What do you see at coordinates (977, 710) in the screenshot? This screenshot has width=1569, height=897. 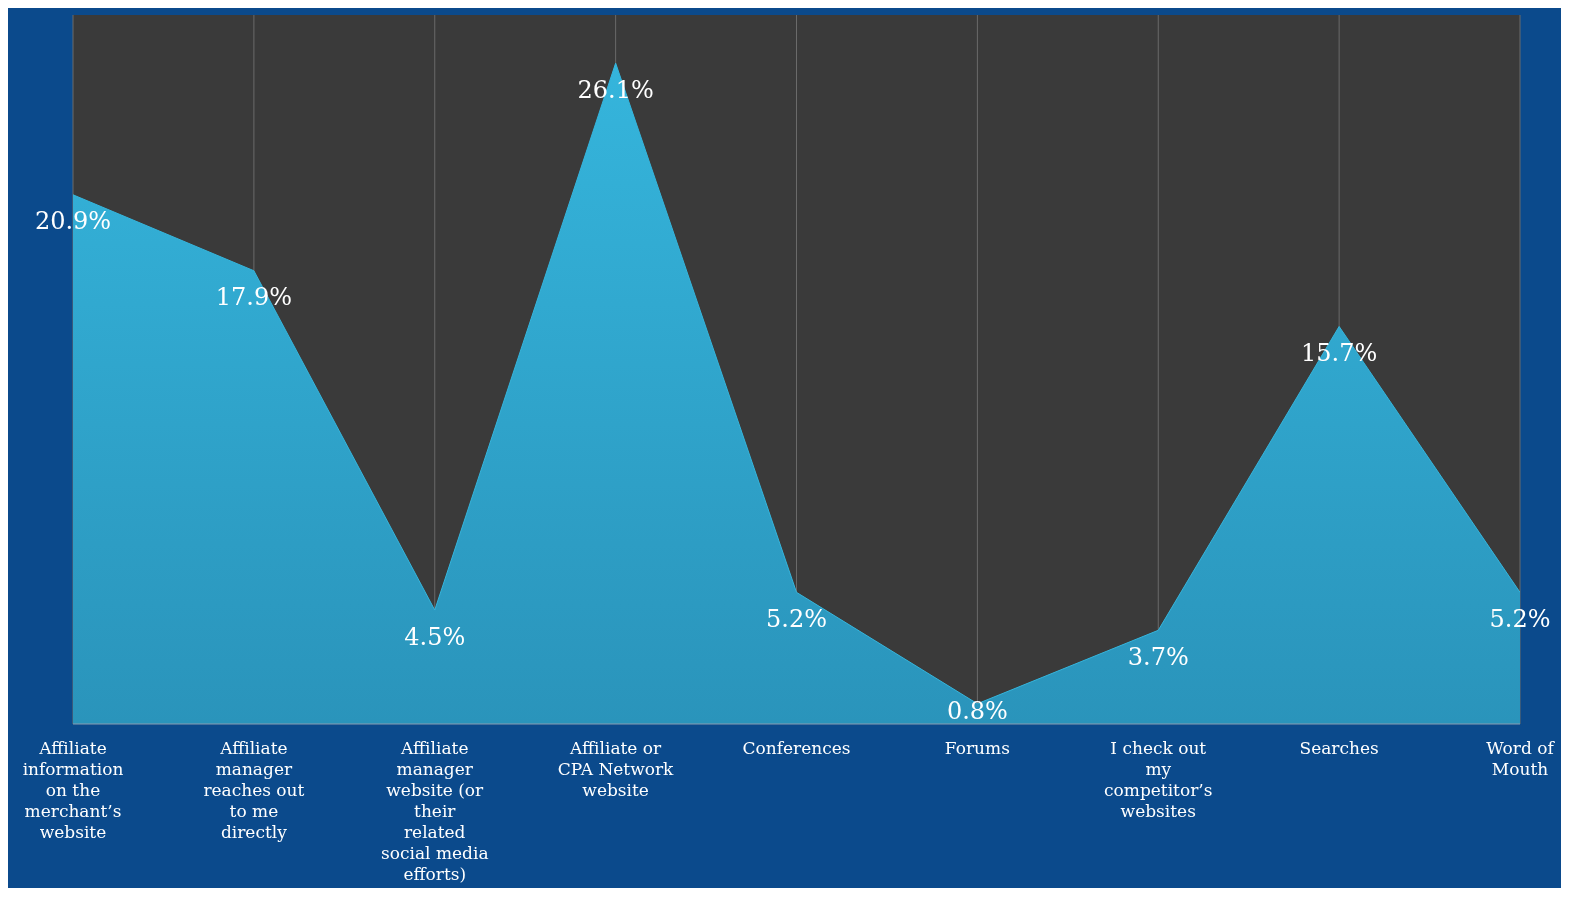 I see `data-label: 0.8%` at bounding box center [977, 710].